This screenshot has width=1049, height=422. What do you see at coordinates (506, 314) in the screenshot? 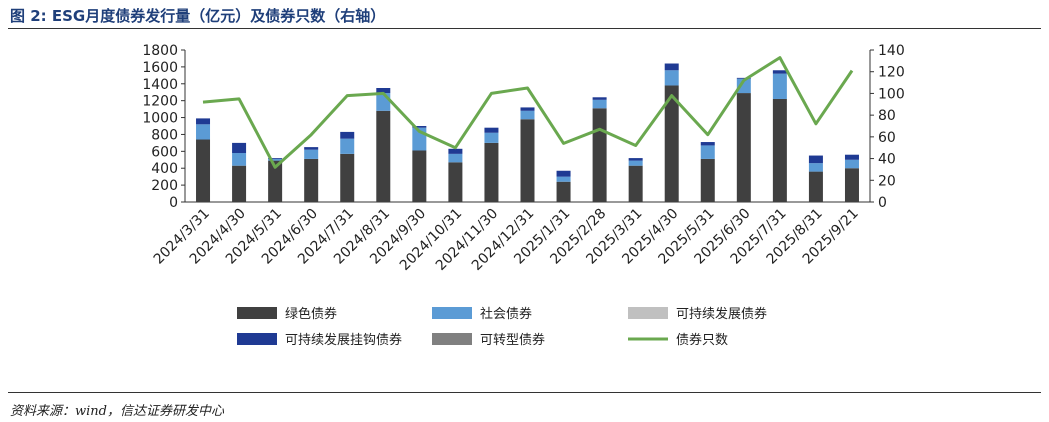
I see `legend-label: 社会债券` at bounding box center [506, 314].